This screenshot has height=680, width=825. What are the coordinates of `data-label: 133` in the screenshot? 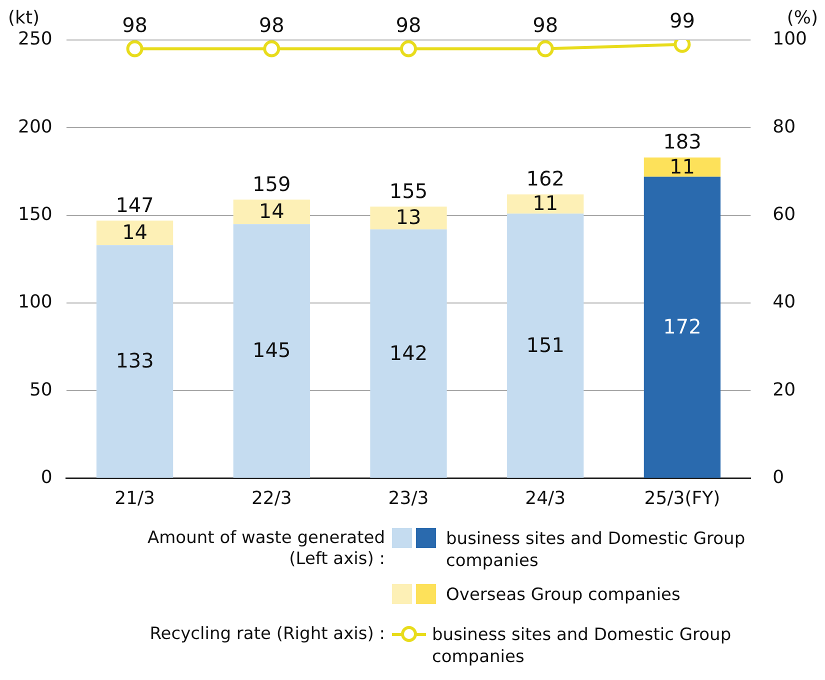 It's located at (135, 360).